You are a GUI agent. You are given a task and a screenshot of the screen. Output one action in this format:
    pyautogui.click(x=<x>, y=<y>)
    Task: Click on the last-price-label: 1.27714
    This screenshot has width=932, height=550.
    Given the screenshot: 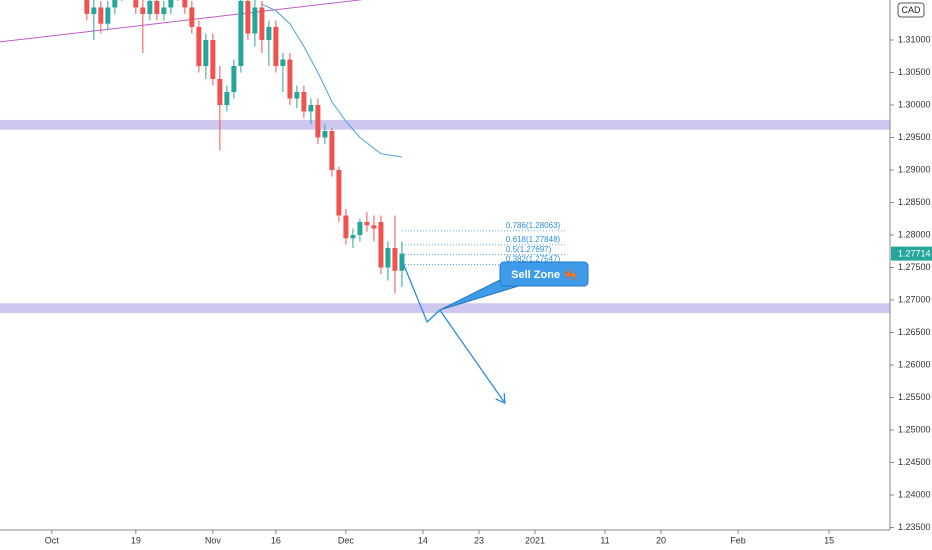 What is the action you would take?
    pyautogui.click(x=914, y=253)
    